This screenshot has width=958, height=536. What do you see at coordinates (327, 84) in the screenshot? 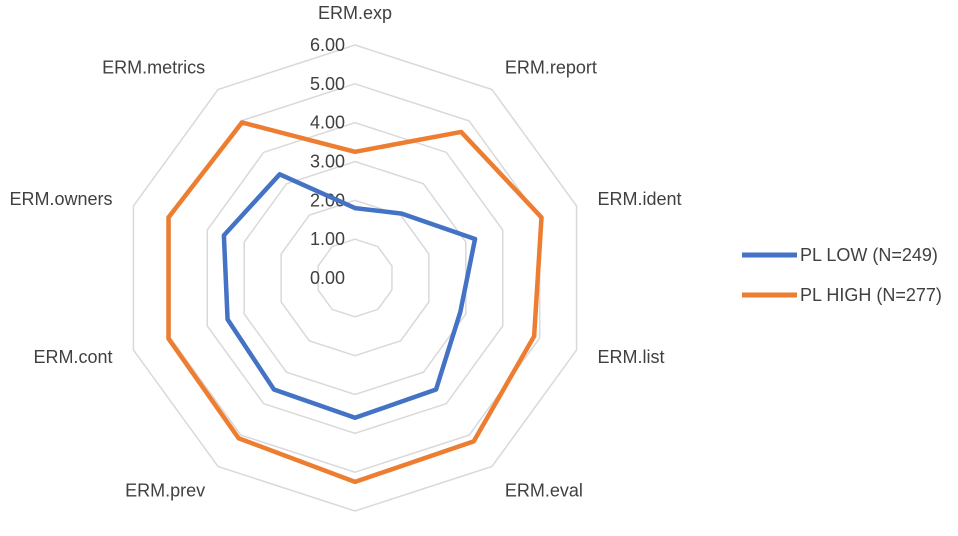
I see `tick-label: 5.00` at bounding box center [327, 84].